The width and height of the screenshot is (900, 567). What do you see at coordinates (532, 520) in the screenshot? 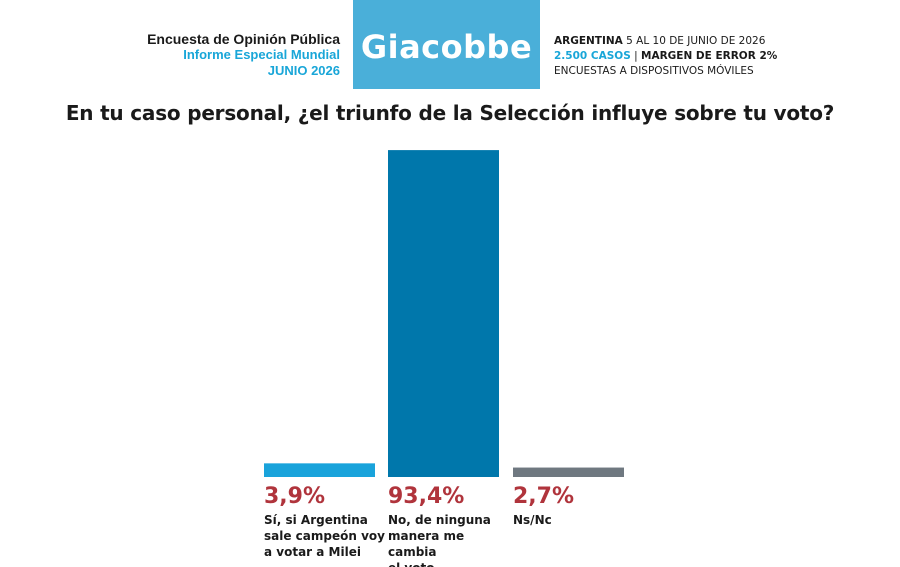
I see `category-line: Ns/Nc` at bounding box center [532, 520].